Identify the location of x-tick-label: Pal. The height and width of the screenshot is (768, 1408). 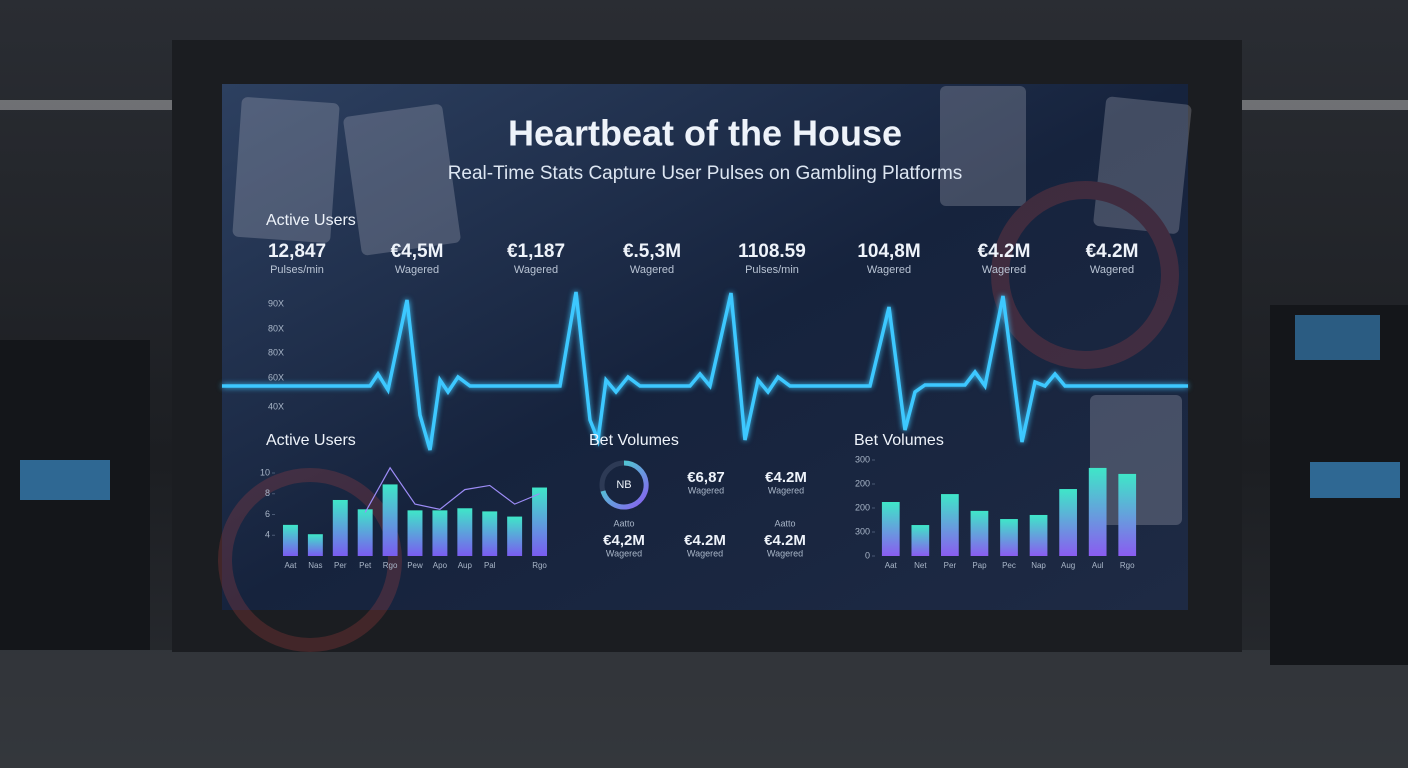
(490, 565).